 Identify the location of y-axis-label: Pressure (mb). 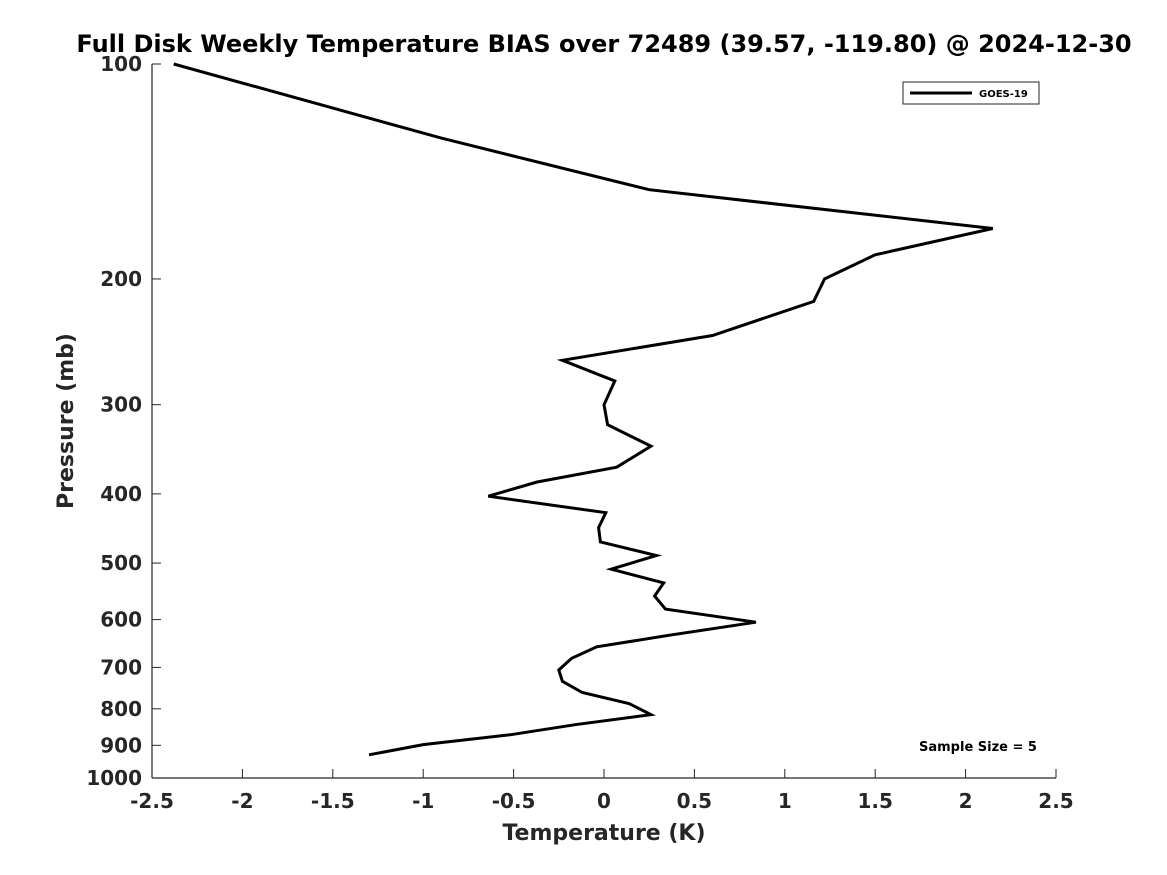
(66, 421).